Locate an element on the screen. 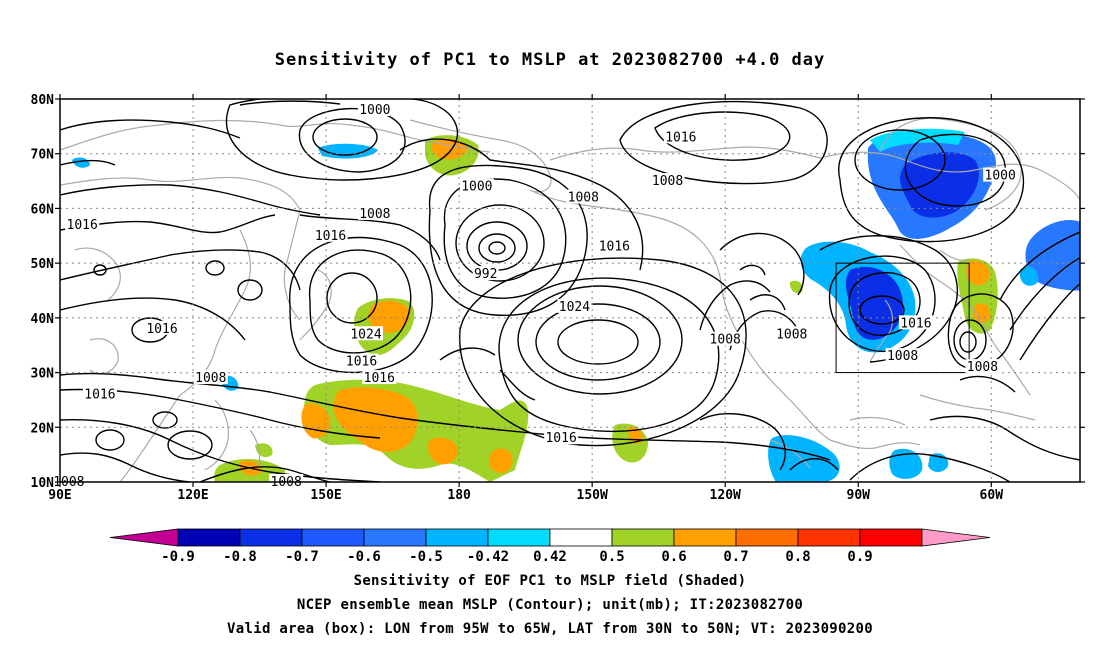 Image resolution: width=1100 pixels, height=650 pixels. contour-low-992-inner is located at coordinates (497, 248).